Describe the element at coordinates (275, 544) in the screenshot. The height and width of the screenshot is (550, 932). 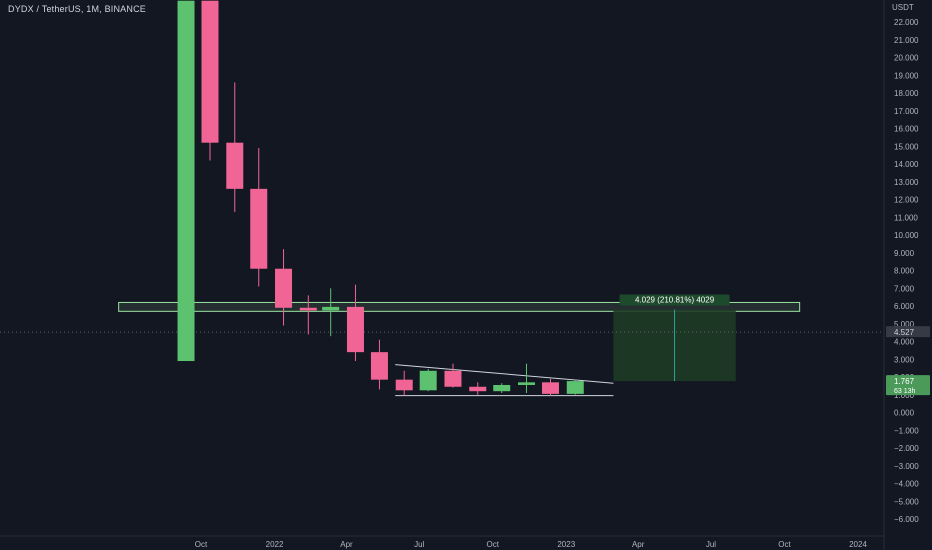
I see `x-tick-label: 2022` at that location.